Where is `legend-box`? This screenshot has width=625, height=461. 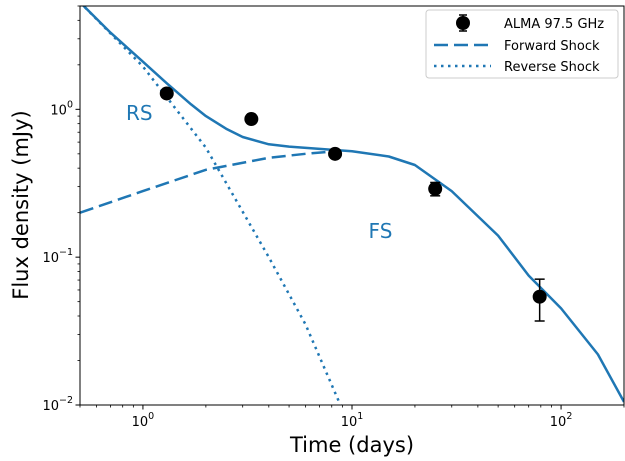
legend-box is located at coordinates (522, 44).